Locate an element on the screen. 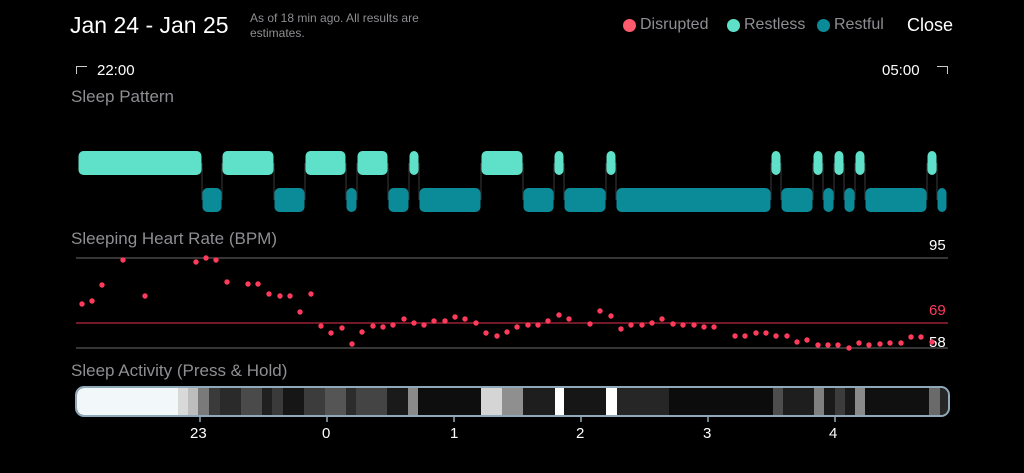  legend-restful: Restful is located at coordinates (850, 25).